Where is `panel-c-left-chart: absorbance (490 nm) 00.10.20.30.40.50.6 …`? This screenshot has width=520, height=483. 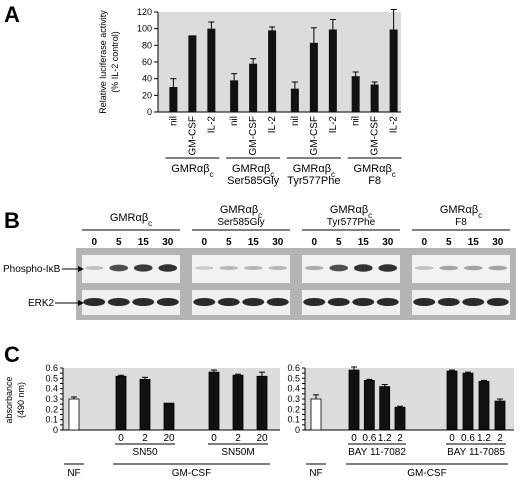
panel-c-left-chart: absorbance (490 nm) 00.10.20.30.40.50.6 … is located at coordinates (142, 421).